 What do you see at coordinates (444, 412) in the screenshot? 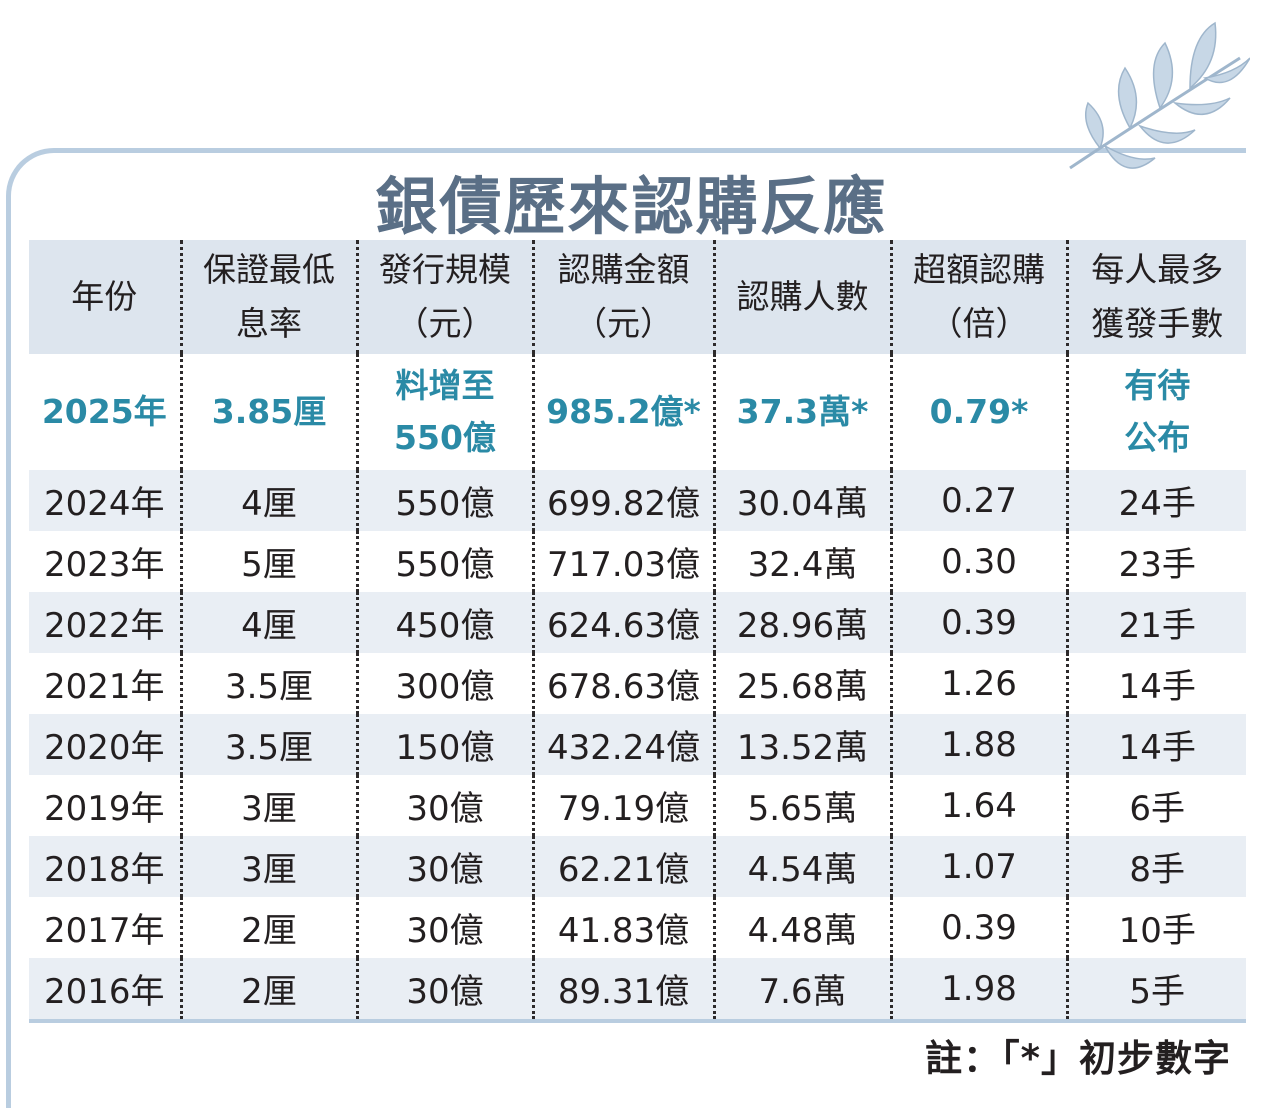
I see `cell-size: 料增至 550億` at bounding box center [444, 412].